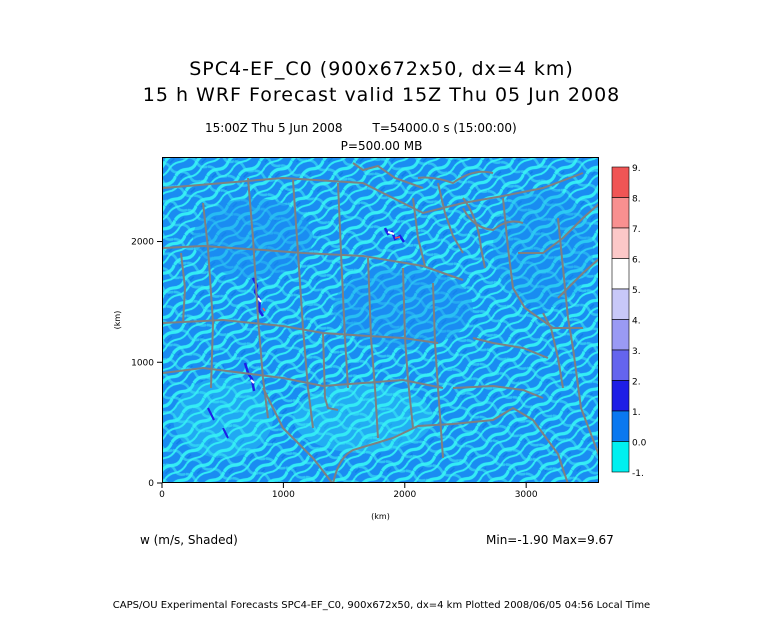  Describe the element at coordinates (636, 200) in the screenshot. I see `colorbar-label: 8.` at that location.